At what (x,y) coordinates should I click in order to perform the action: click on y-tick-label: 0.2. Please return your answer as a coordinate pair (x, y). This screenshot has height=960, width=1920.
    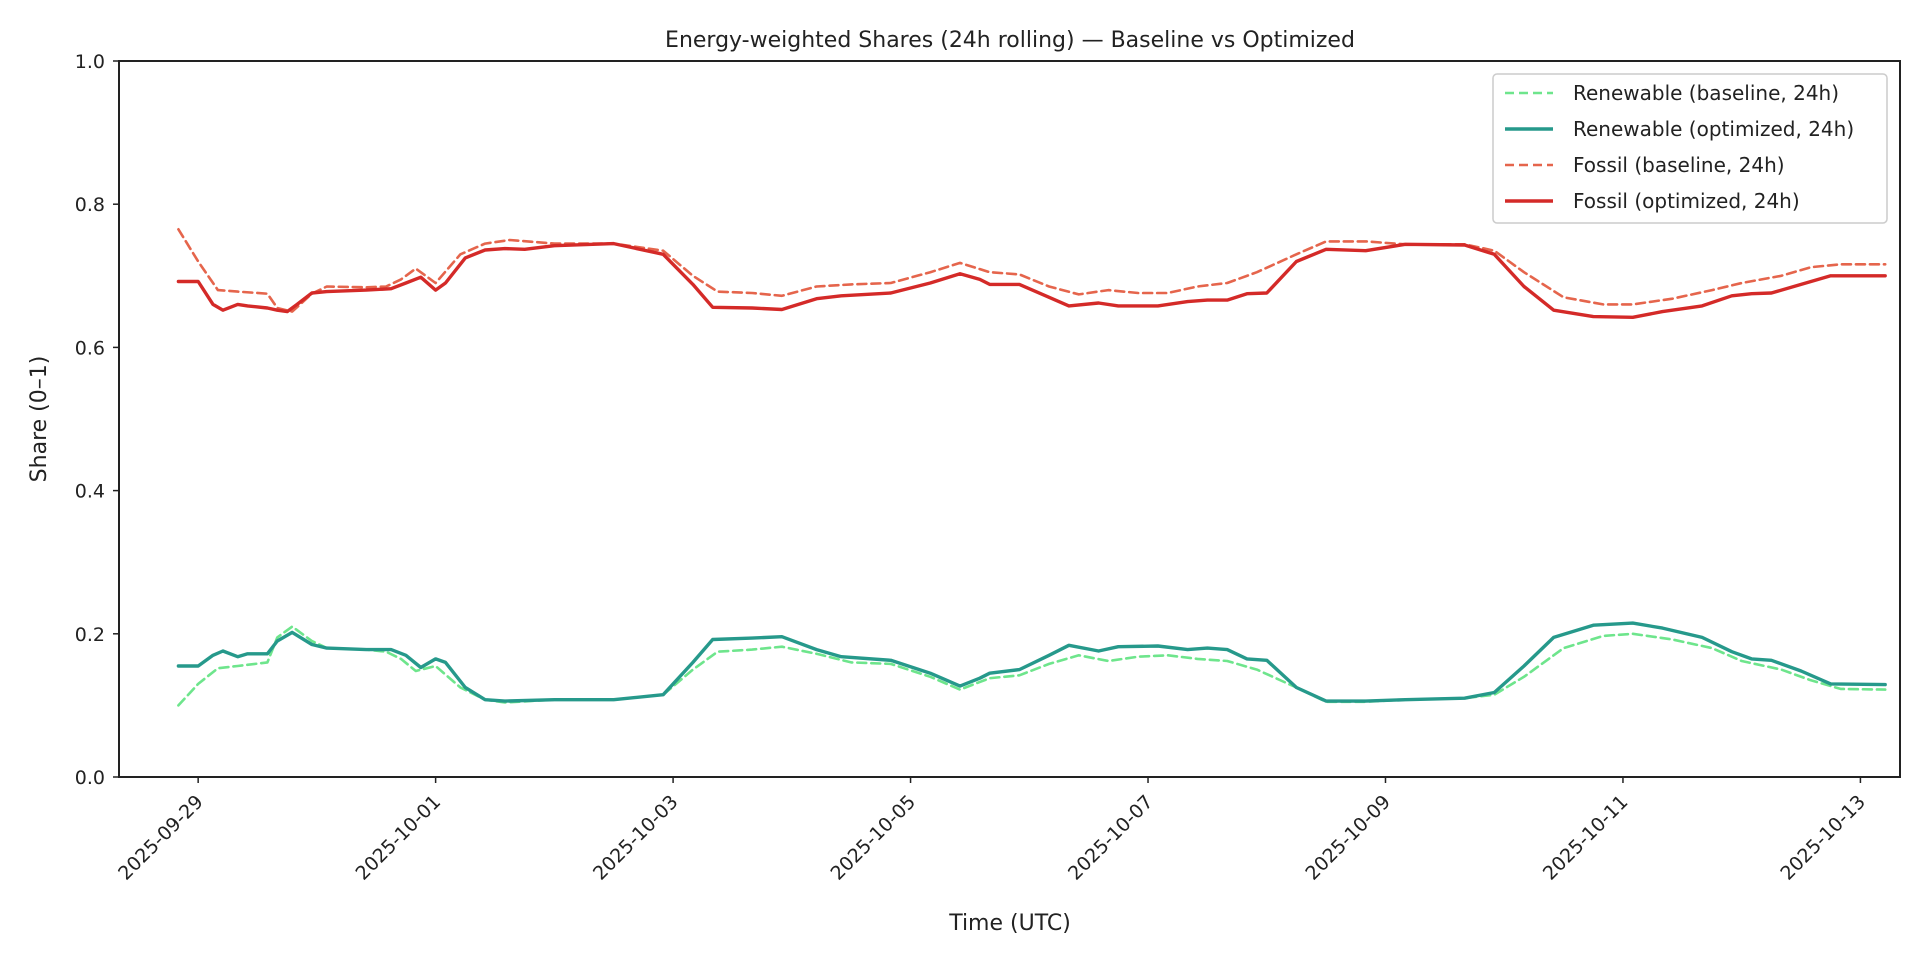
    Looking at the image, I should click on (90, 635).